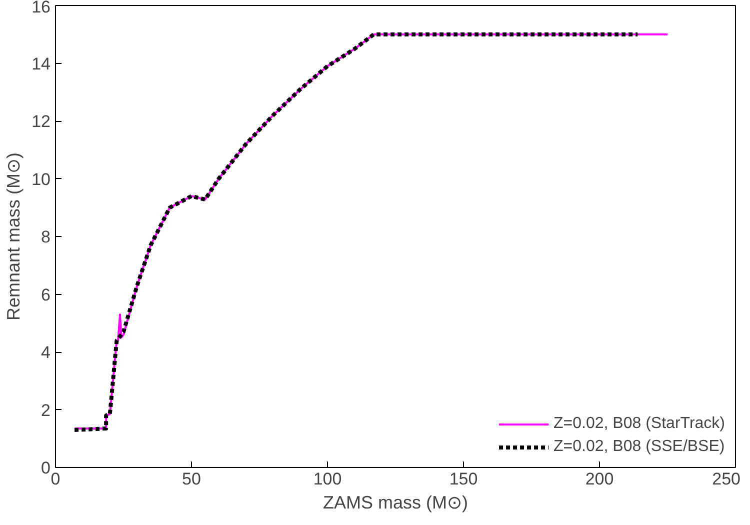 The width and height of the screenshot is (750, 525). What do you see at coordinates (46, 352) in the screenshot?
I see `y-tick-label: 4` at bounding box center [46, 352].